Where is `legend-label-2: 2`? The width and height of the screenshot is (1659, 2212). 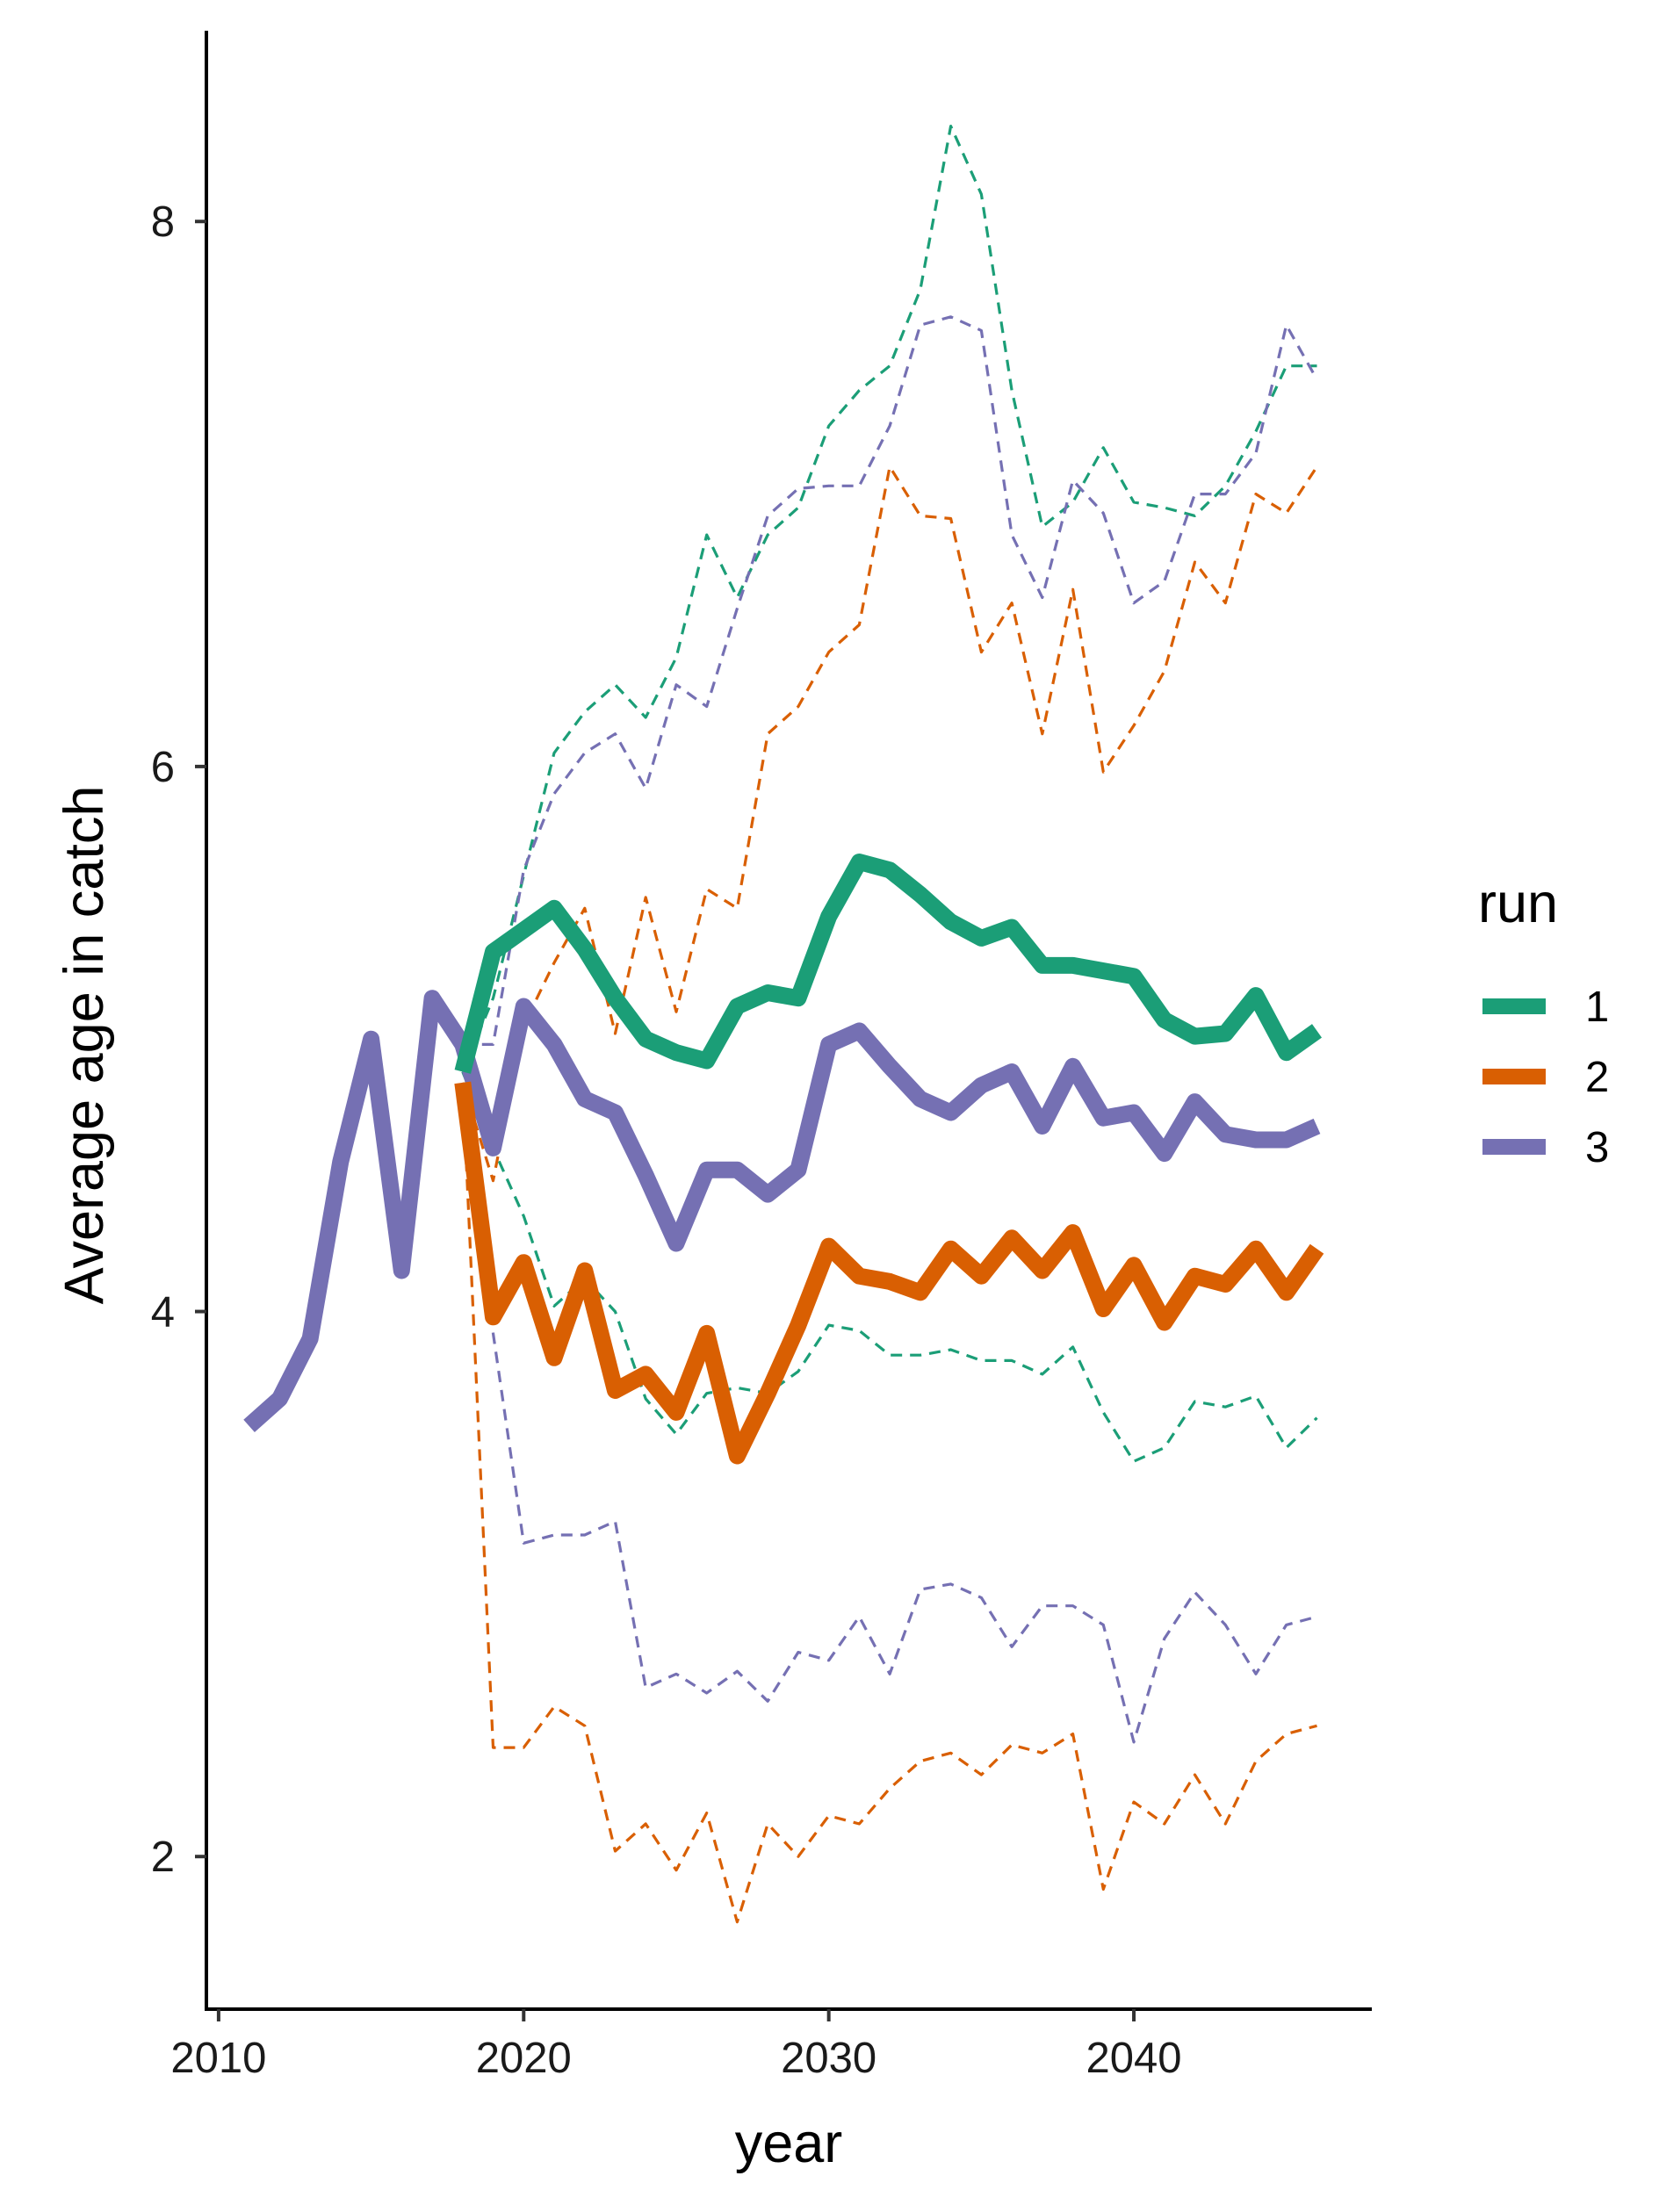
legend-label-2: 2 is located at coordinates (1597, 1077).